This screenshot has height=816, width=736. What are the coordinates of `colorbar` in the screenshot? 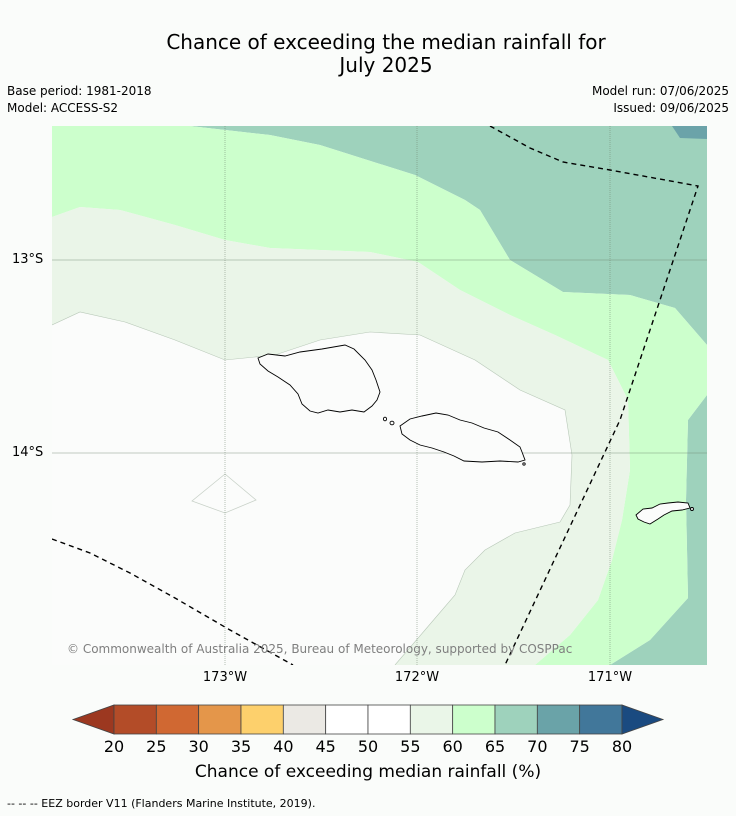 It's located at (368, 719).